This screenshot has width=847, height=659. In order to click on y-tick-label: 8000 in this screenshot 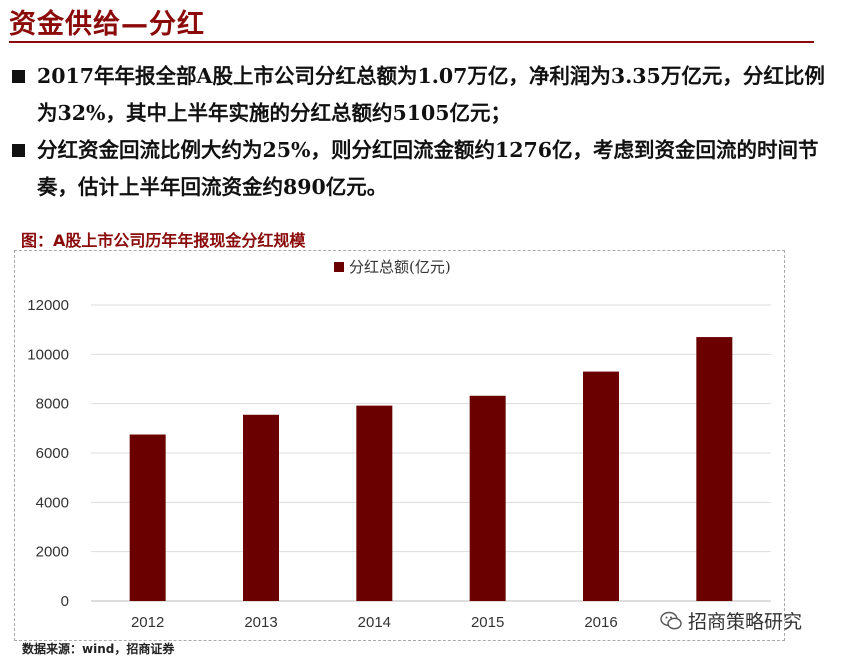, I will do `click(52, 404)`.